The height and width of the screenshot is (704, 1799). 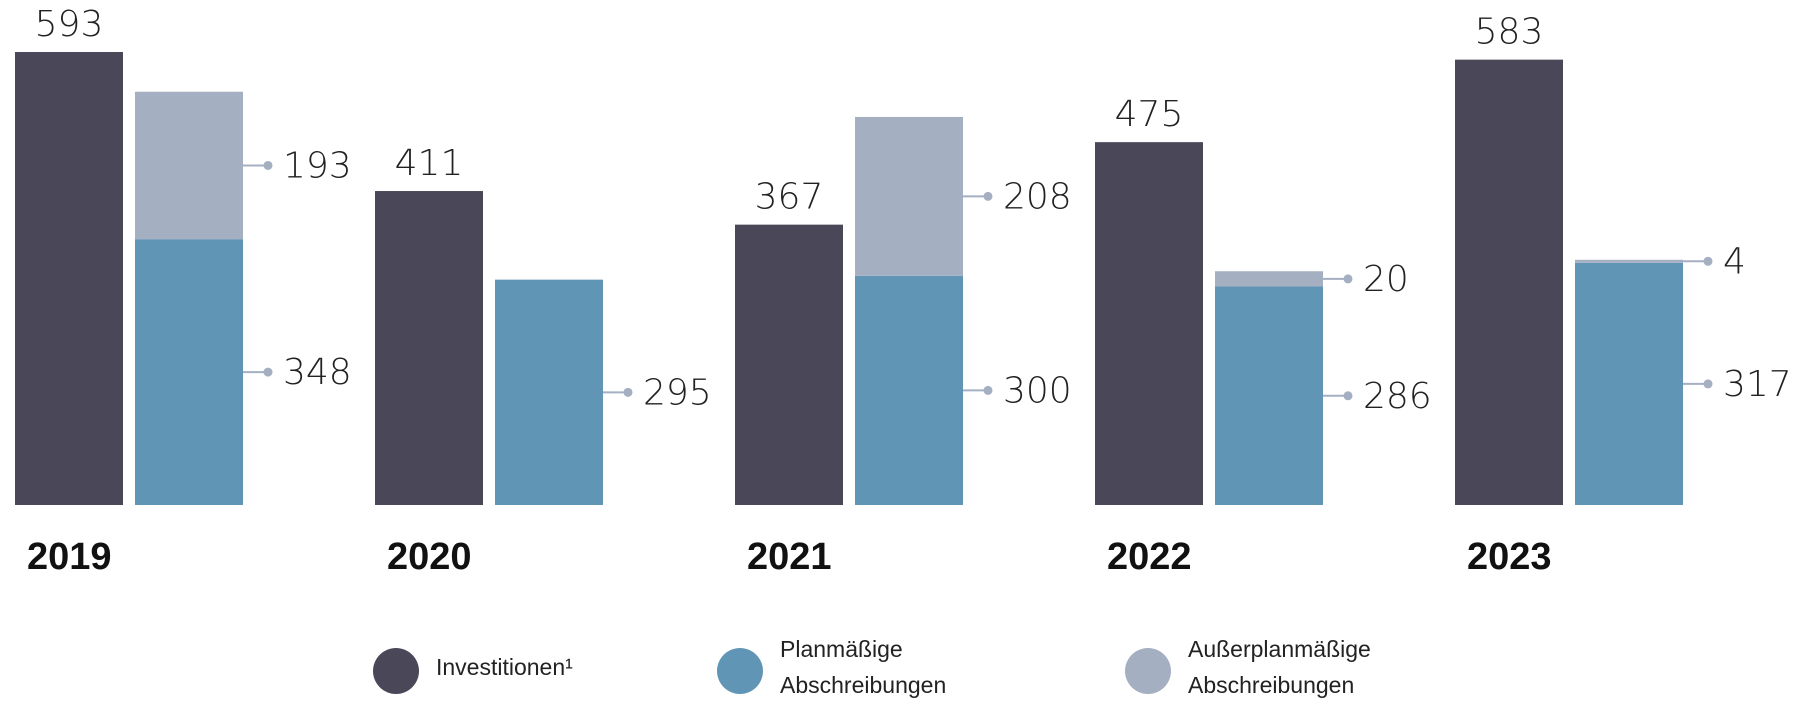 What do you see at coordinates (1149, 557) in the screenshot?
I see `year-label: 2022` at bounding box center [1149, 557].